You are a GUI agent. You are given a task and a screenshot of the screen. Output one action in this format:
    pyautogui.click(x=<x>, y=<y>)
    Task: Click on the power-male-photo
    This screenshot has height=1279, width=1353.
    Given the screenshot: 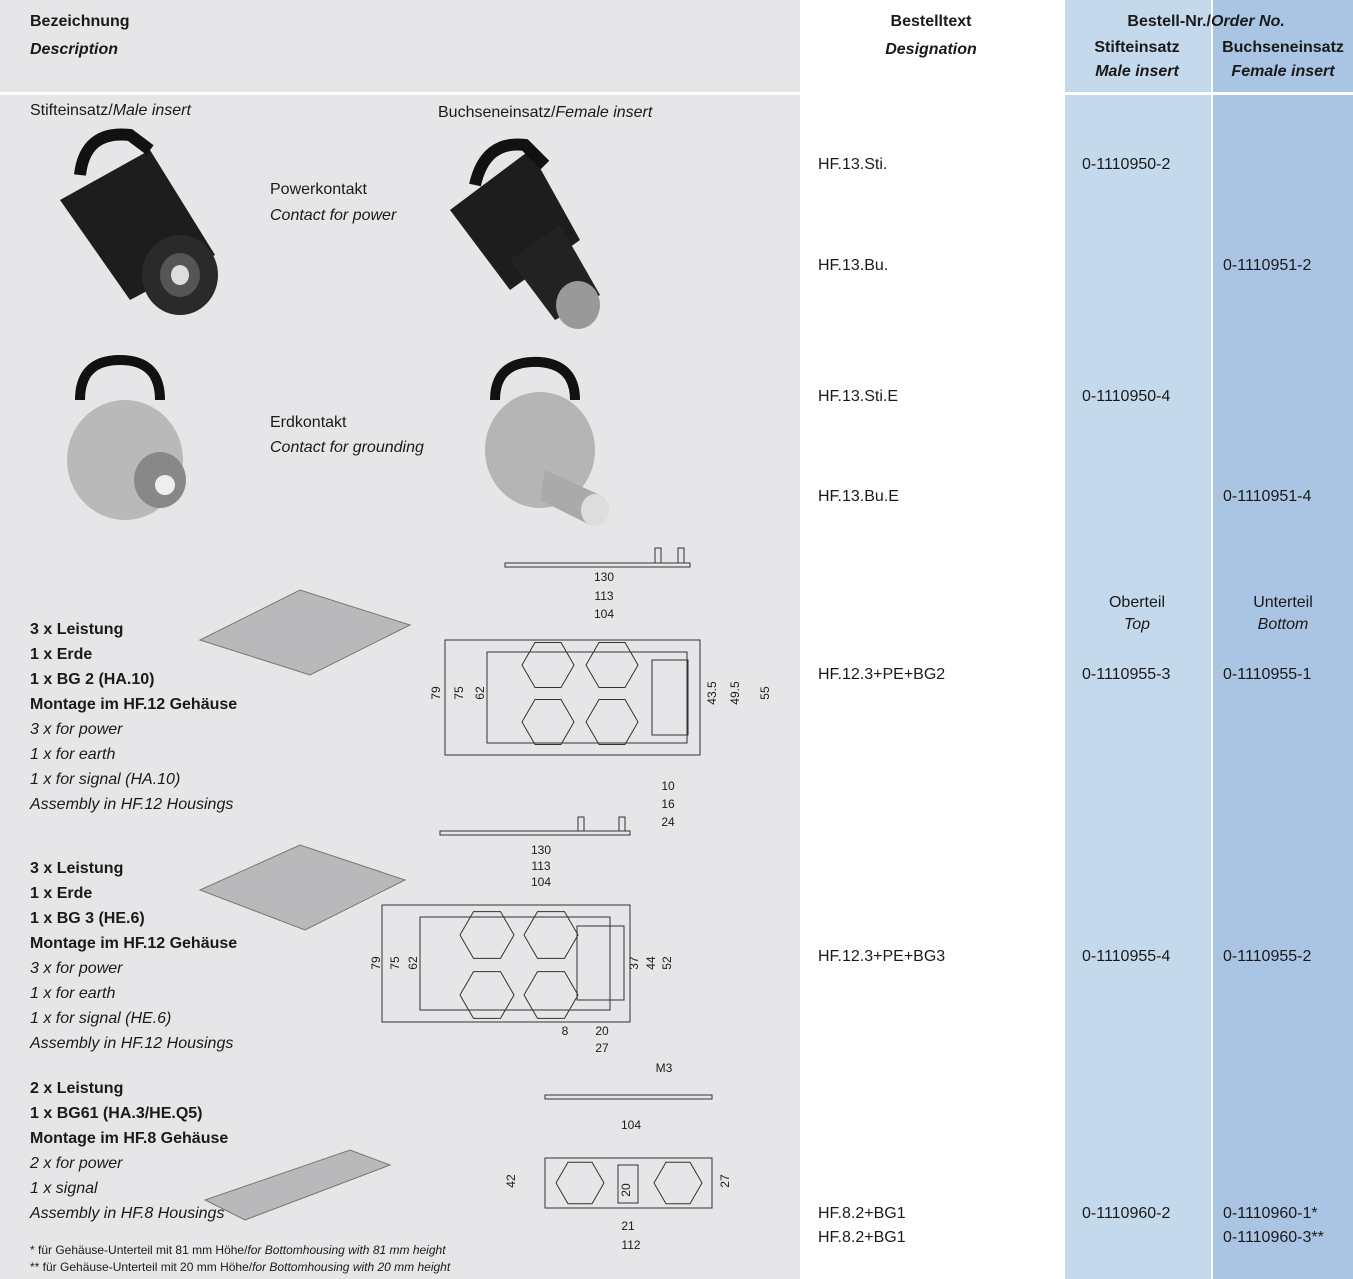 What is the action you would take?
    pyautogui.click(x=139, y=221)
    